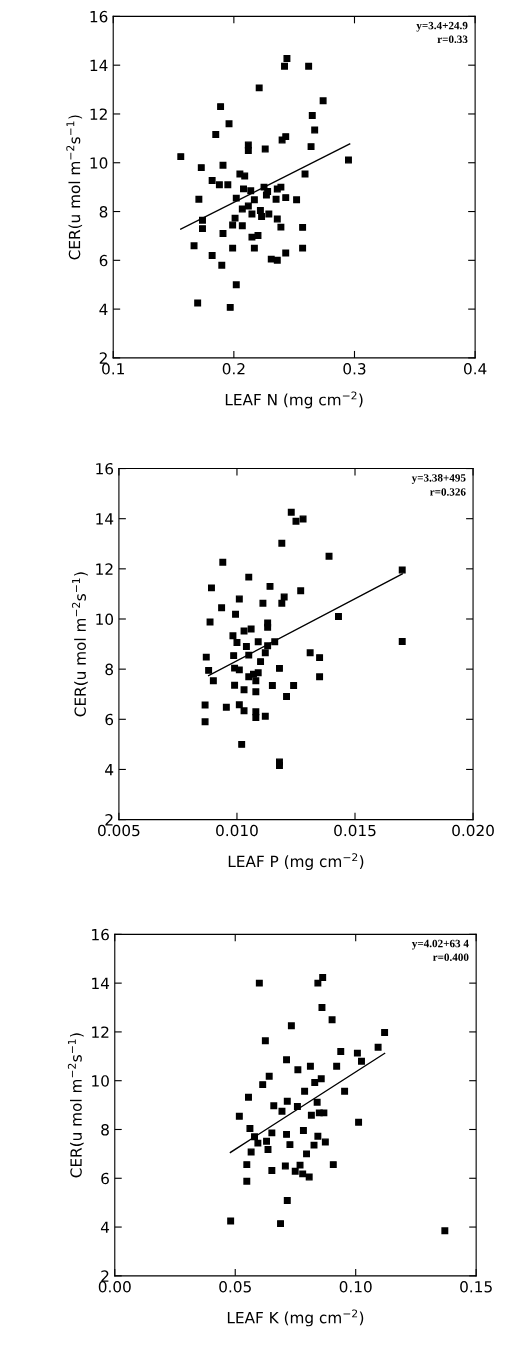 Image resolution: width=517 pixels, height=1366 pixels. What do you see at coordinates (294, 400) in the screenshot?
I see `x-axis-title: LEAF N (mg cm$^{−2}$)` at bounding box center [294, 400].